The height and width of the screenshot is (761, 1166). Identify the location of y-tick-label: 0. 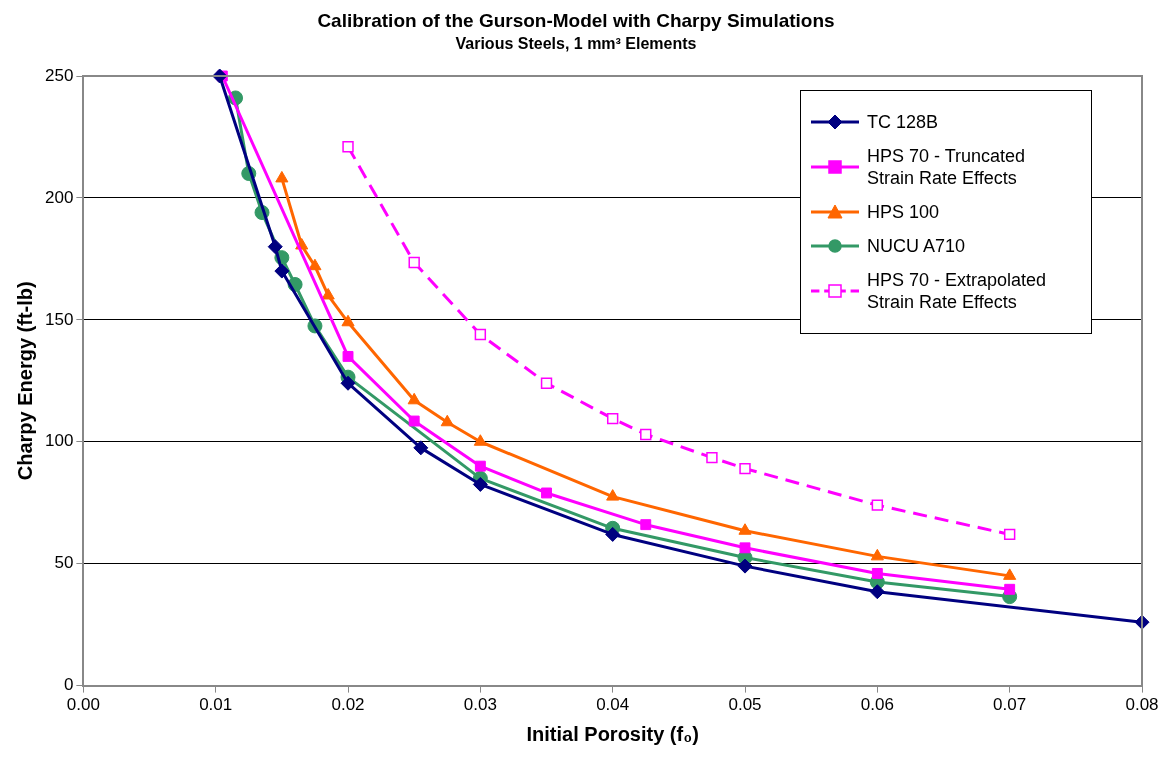
(68, 685).